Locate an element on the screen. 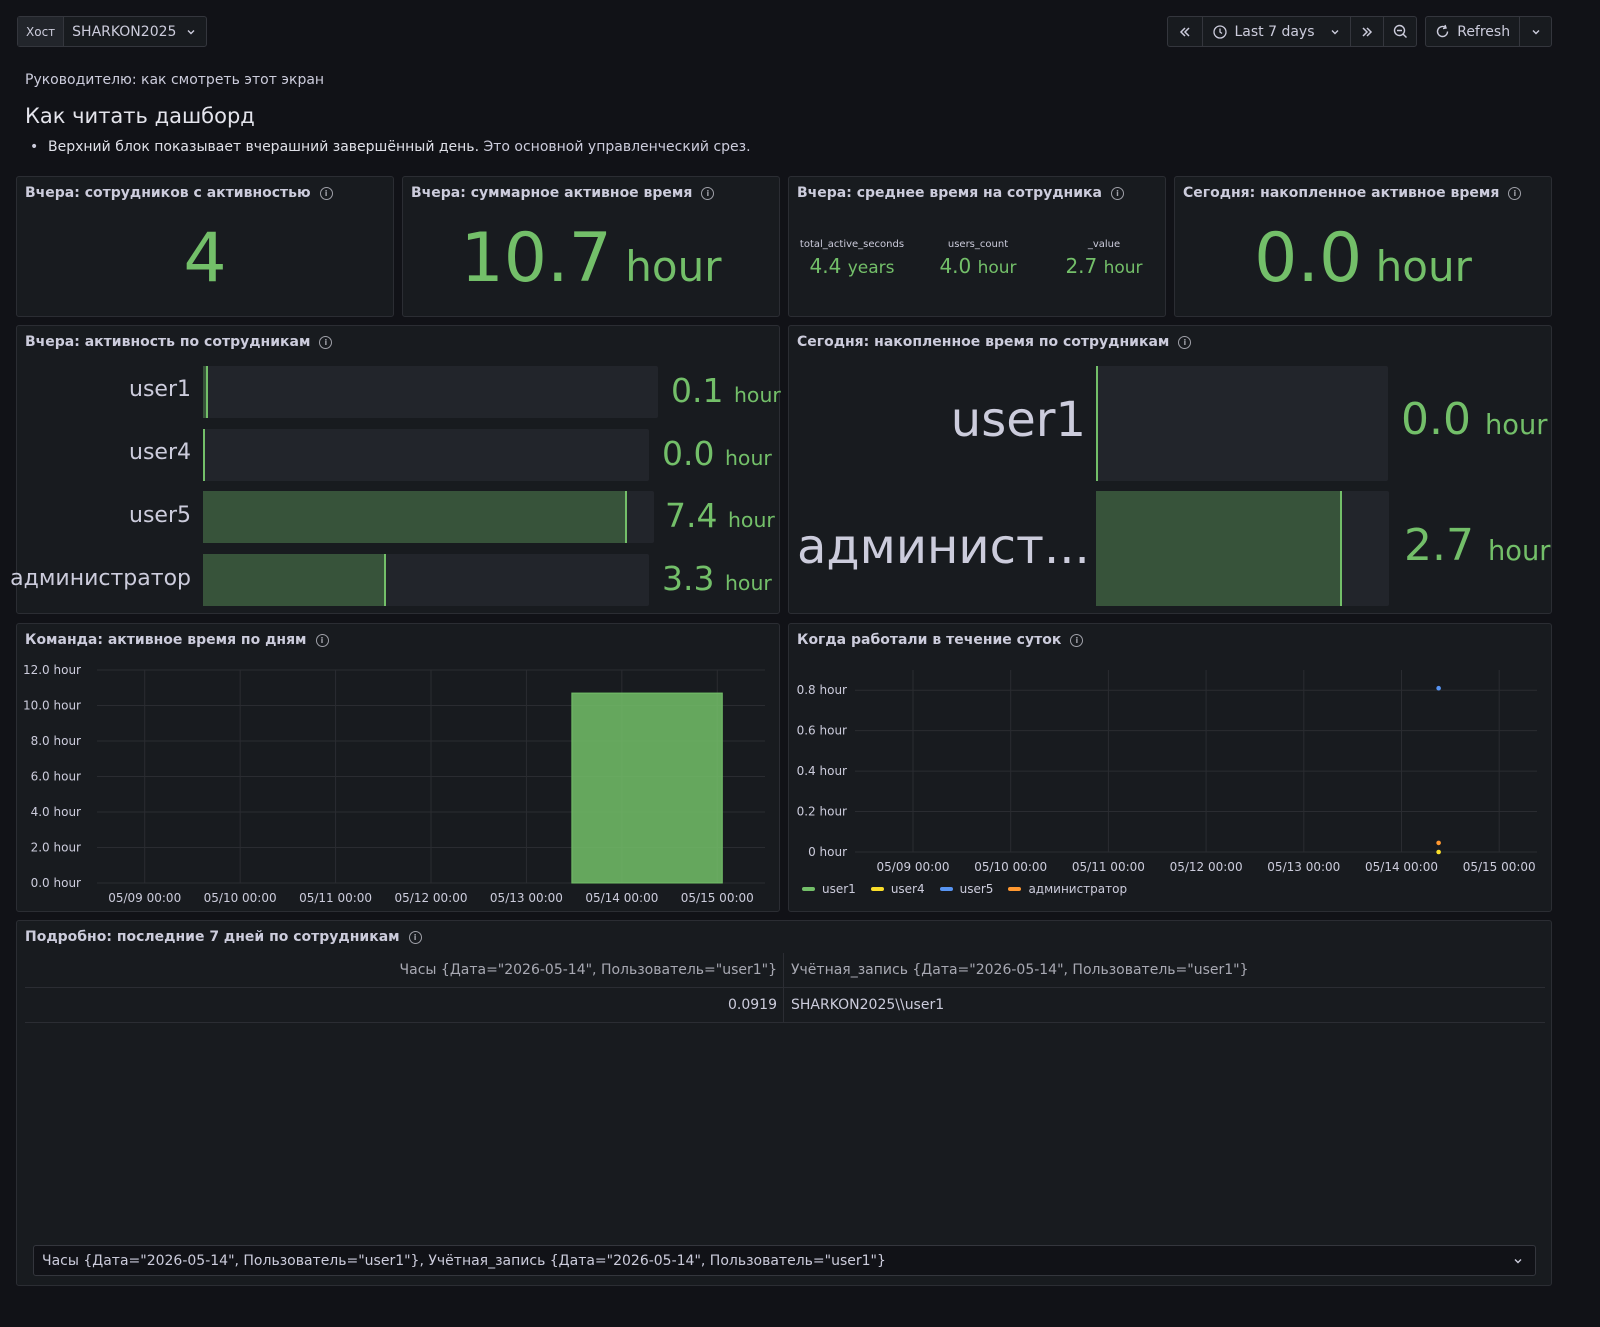  legend-item-user1: user1 is located at coordinates (829, 889).